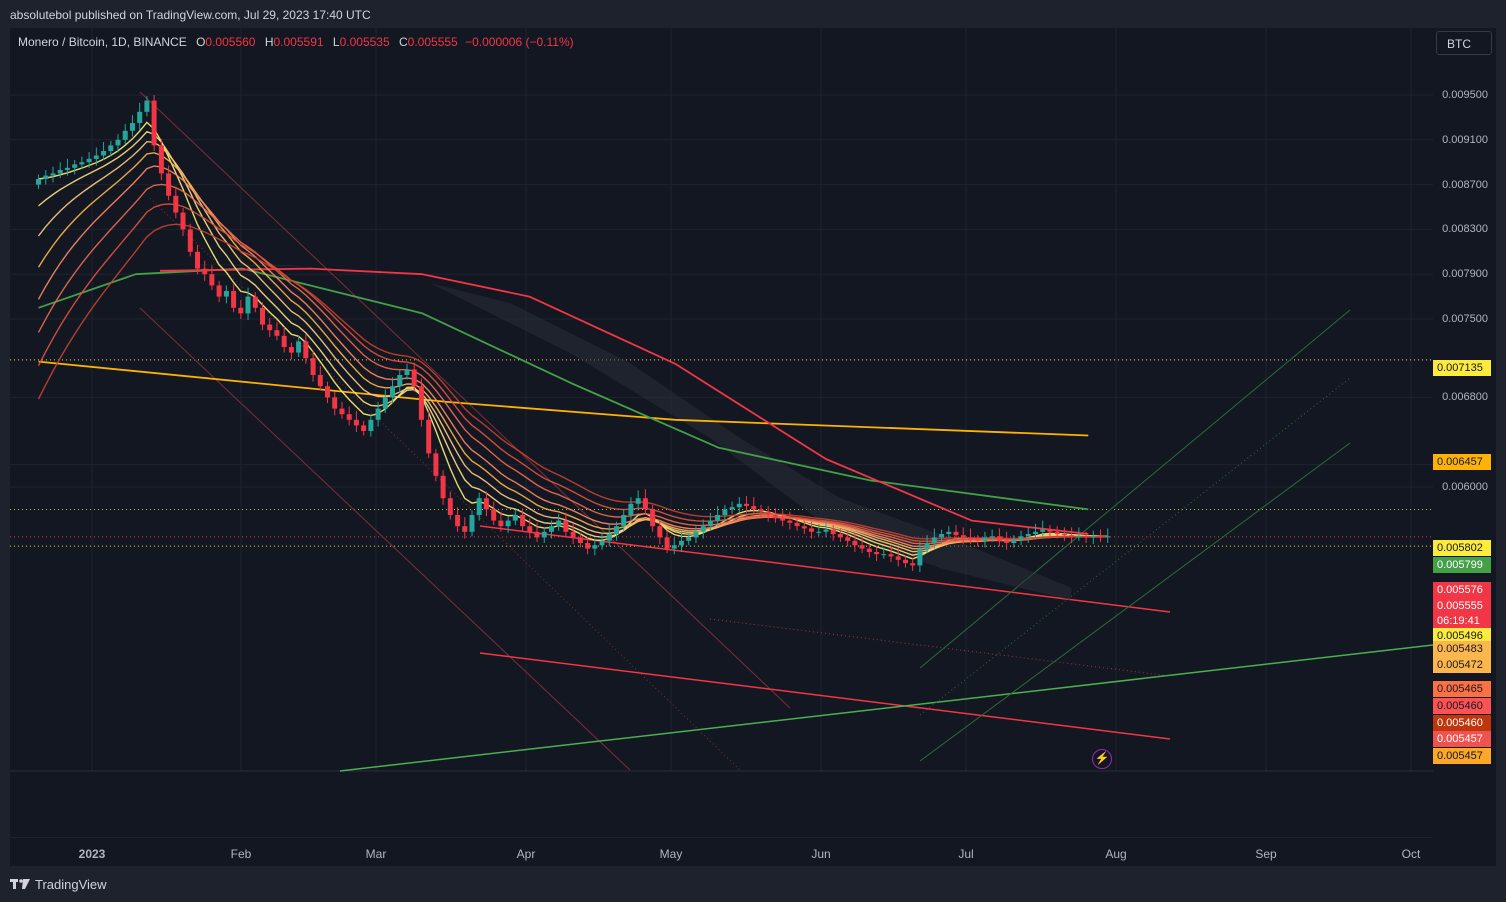 This screenshot has height=902, width=1506. Describe the element at coordinates (519, 42) in the screenshot. I see `change-value: −0.000006 (−0.11%)` at that location.